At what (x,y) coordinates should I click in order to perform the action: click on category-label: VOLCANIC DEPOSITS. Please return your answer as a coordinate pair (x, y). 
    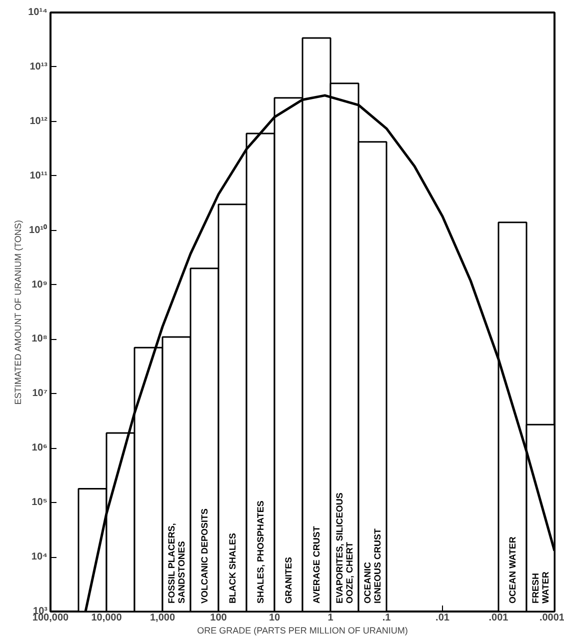
    Looking at the image, I should click on (205, 556).